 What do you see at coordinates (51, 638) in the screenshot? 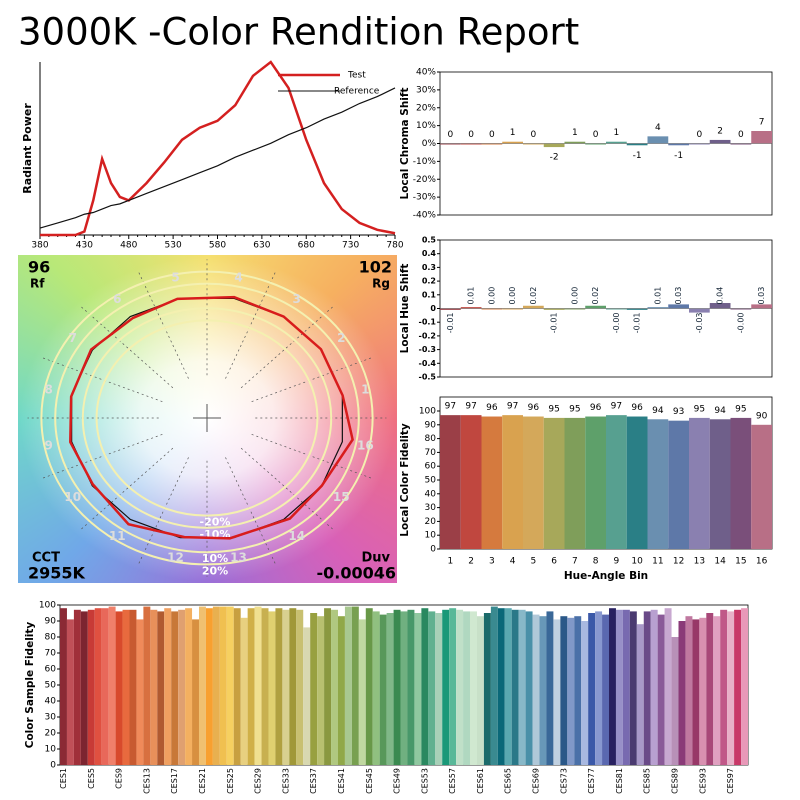
I see `y-tick-label: 80` at bounding box center [51, 638].